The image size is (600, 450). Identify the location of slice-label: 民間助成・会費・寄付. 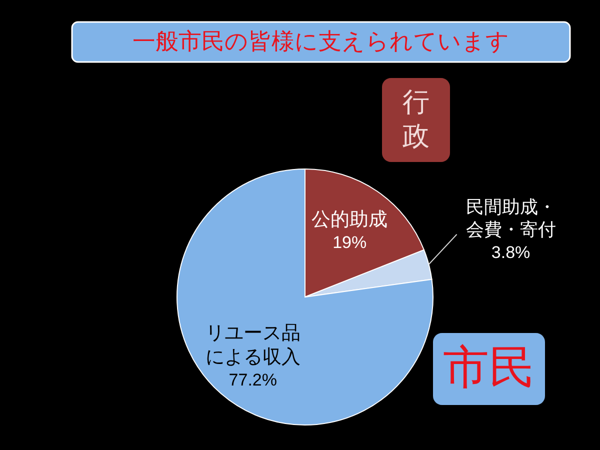
(511, 218).